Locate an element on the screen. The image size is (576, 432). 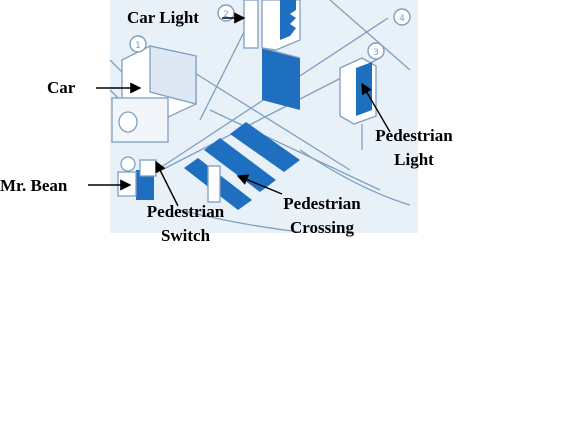
callout-2: 2 is located at coordinates (226, 13).